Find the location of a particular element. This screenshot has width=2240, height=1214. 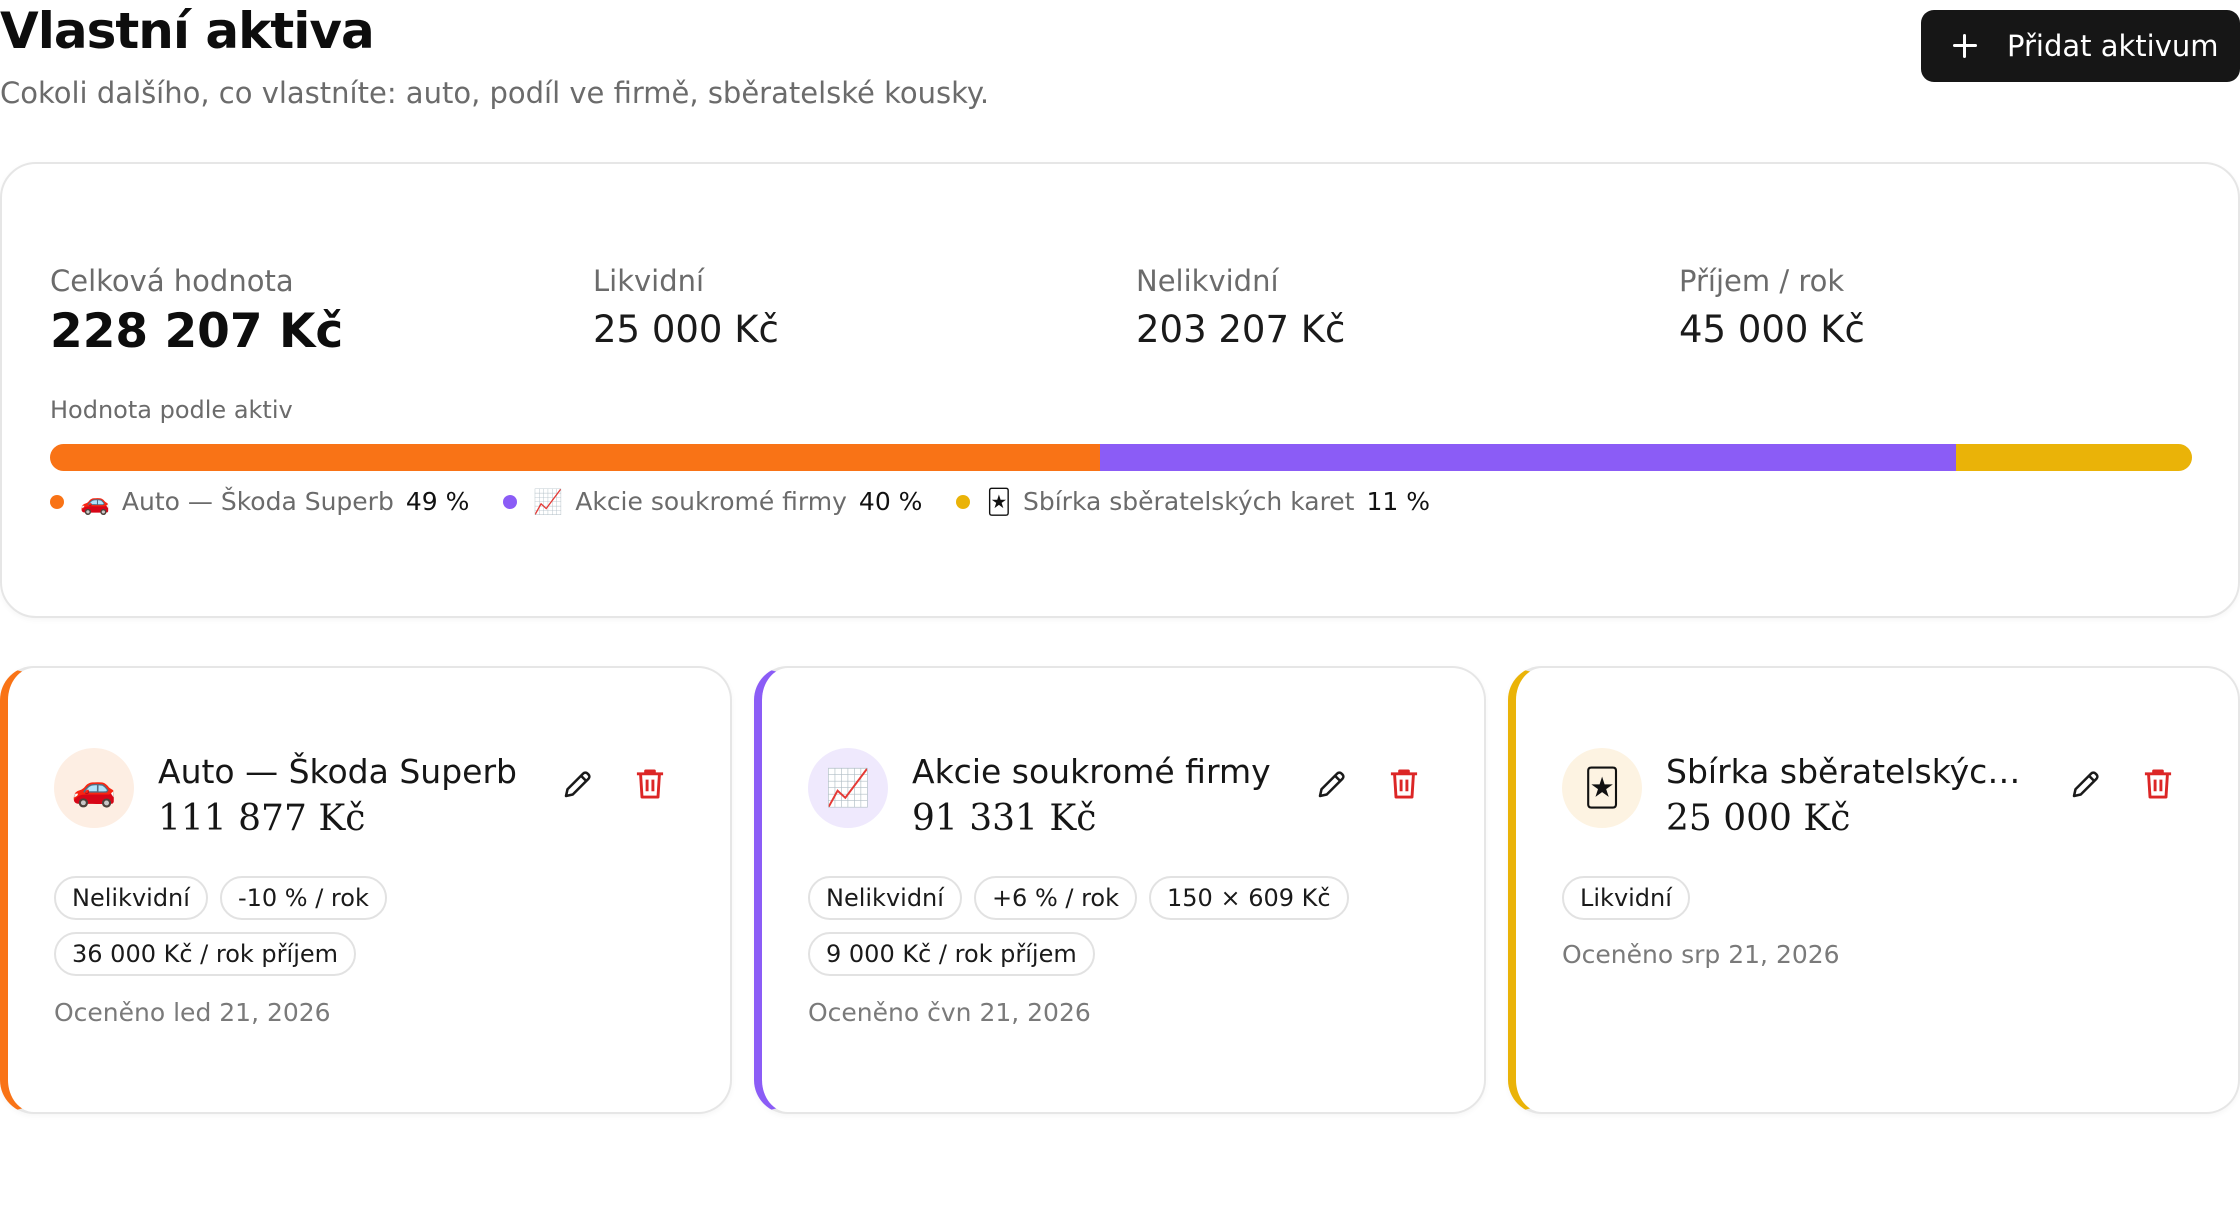

legend-item-name: Auto — Škoda Superb is located at coordinates (257, 501).